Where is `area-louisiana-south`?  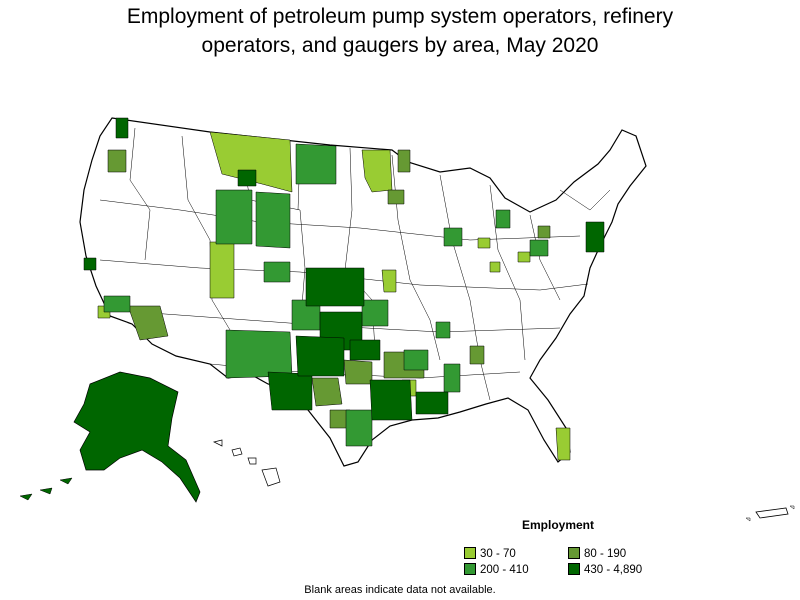
area-louisiana-south is located at coordinates (432, 403).